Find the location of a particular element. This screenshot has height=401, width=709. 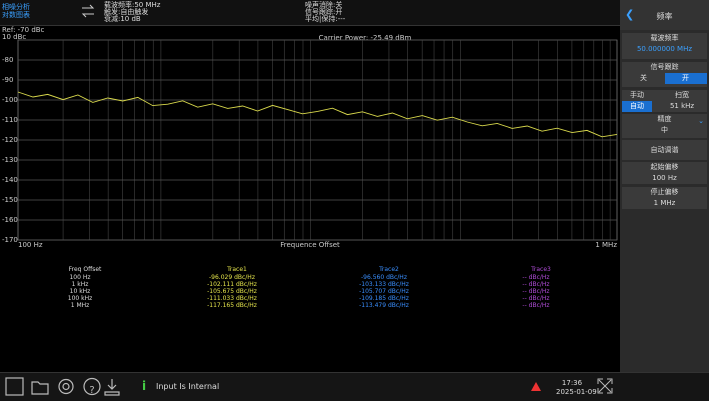

cell: Trace1 is located at coordinates (237, 269).